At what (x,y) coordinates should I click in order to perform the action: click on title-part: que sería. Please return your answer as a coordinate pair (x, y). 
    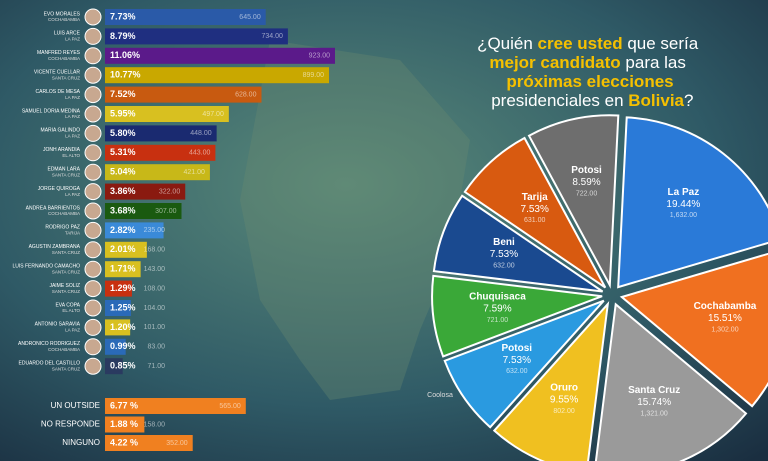
    Looking at the image, I should click on (663, 43).